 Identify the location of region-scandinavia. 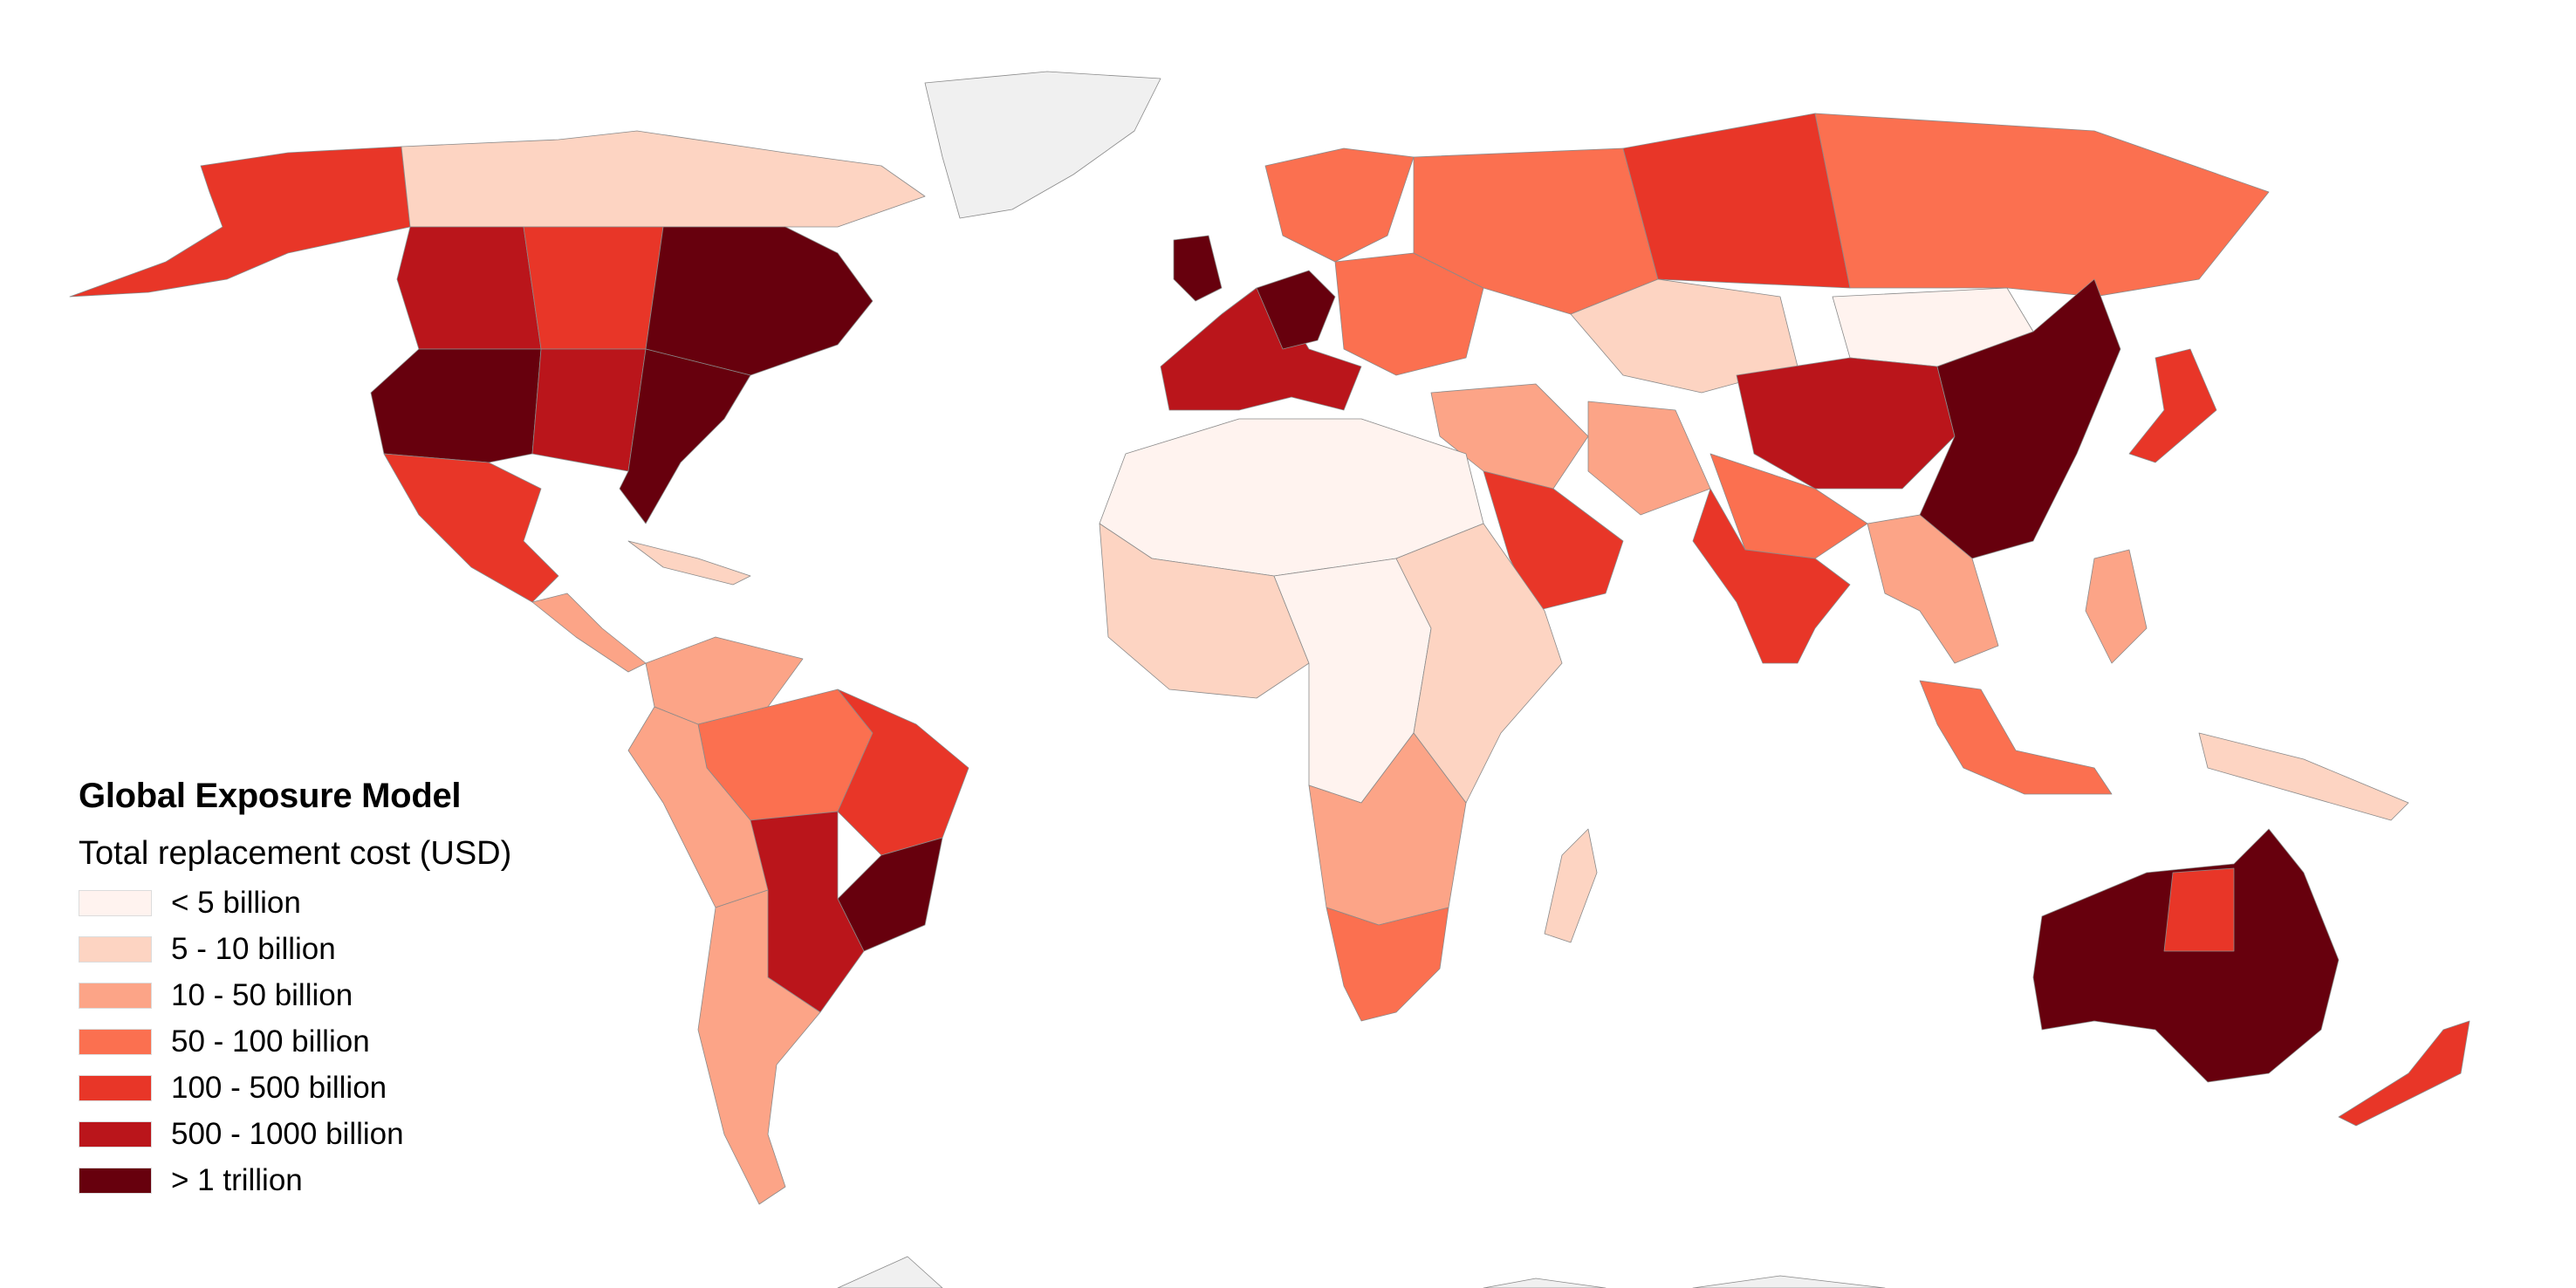
(1339, 205).